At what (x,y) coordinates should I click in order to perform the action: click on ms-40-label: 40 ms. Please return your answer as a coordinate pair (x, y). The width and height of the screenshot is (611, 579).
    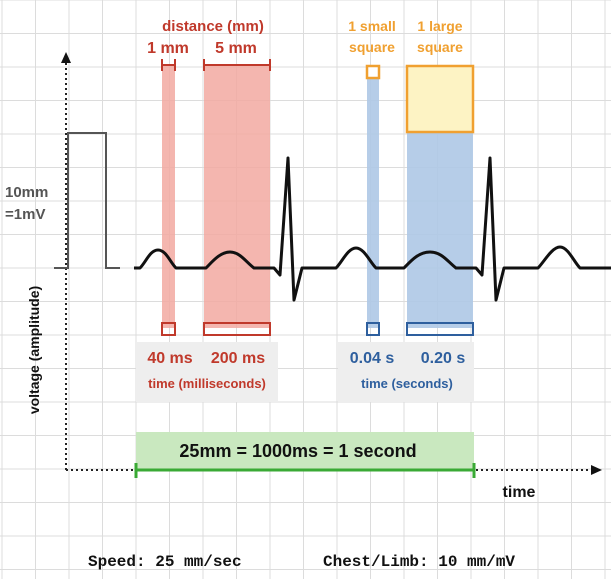
    Looking at the image, I should click on (169, 358).